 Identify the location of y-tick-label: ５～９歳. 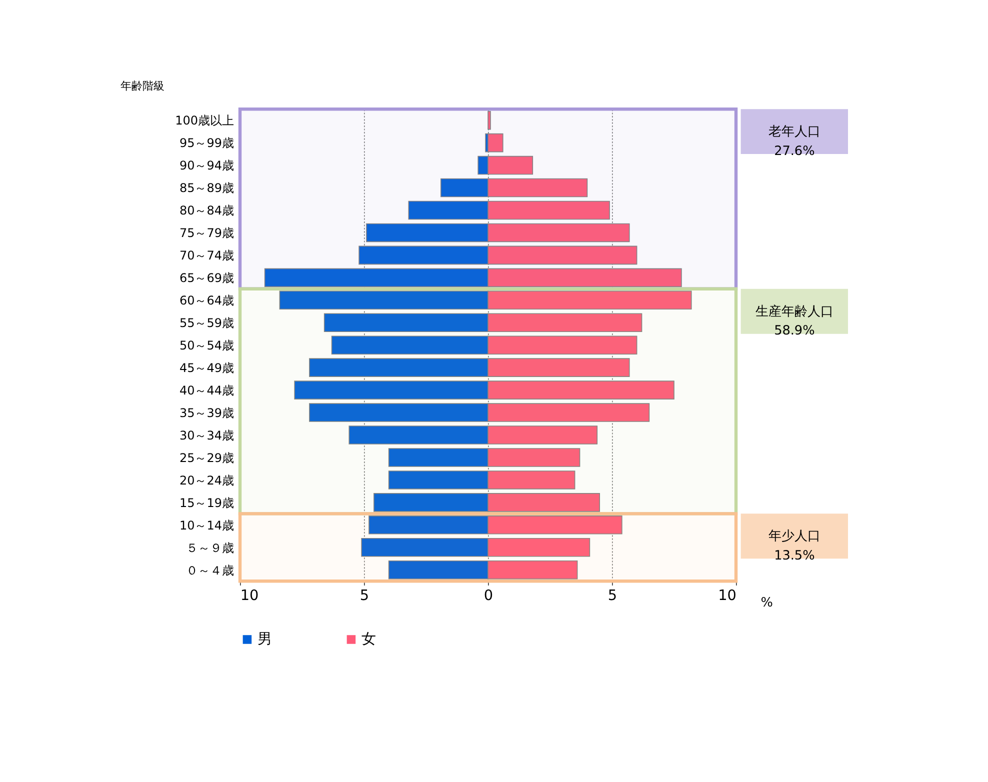
(210, 547).